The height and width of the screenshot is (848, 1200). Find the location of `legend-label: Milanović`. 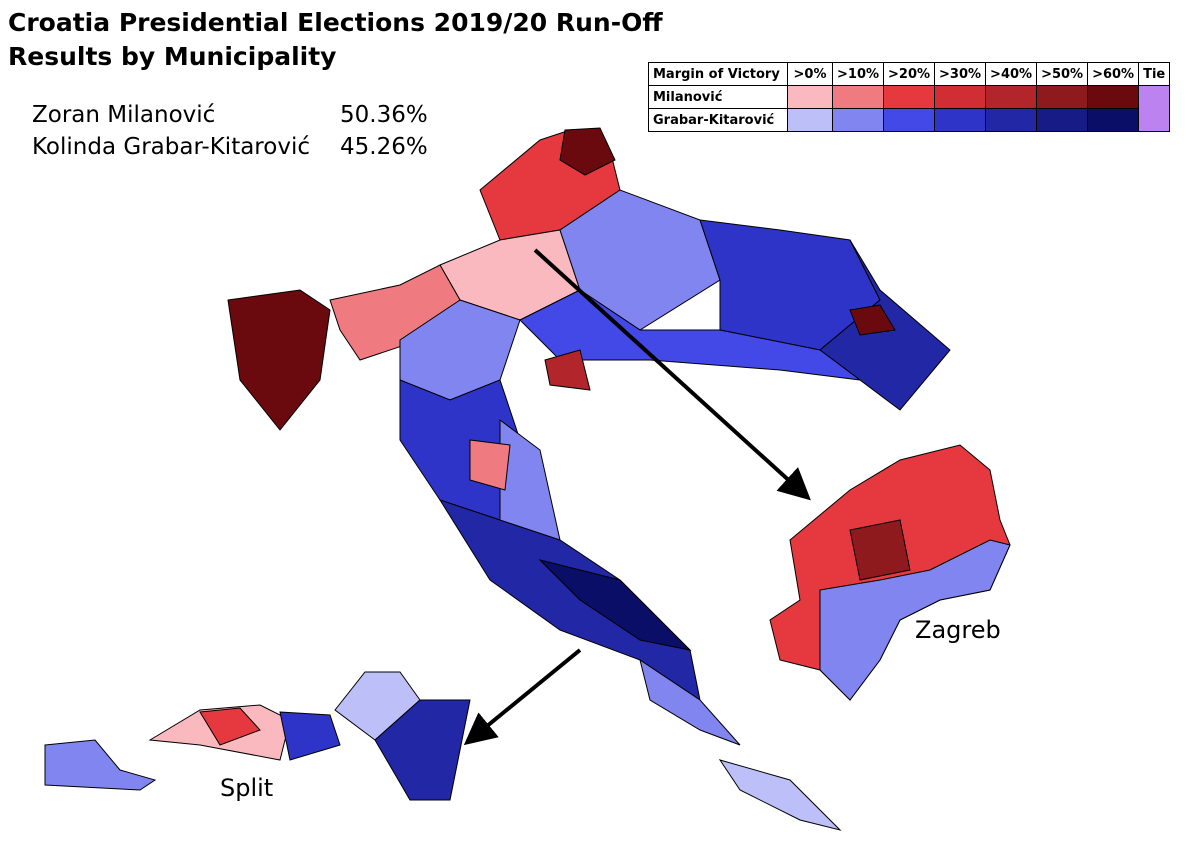

legend-label: Milanović is located at coordinates (718, 97).